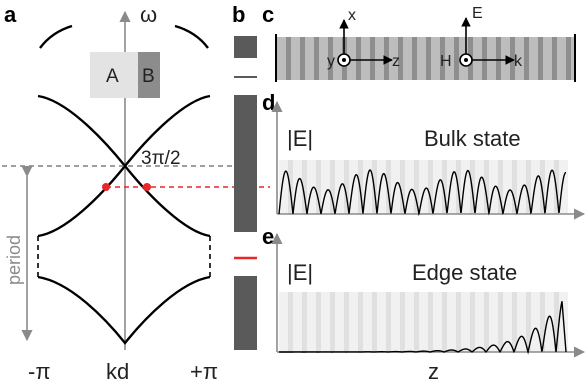 Image resolution: width=585 pixels, height=388 pixels. Describe the element at coordinates (352, 15) in the screenshot. I see `axis-label-x: x` at that location.